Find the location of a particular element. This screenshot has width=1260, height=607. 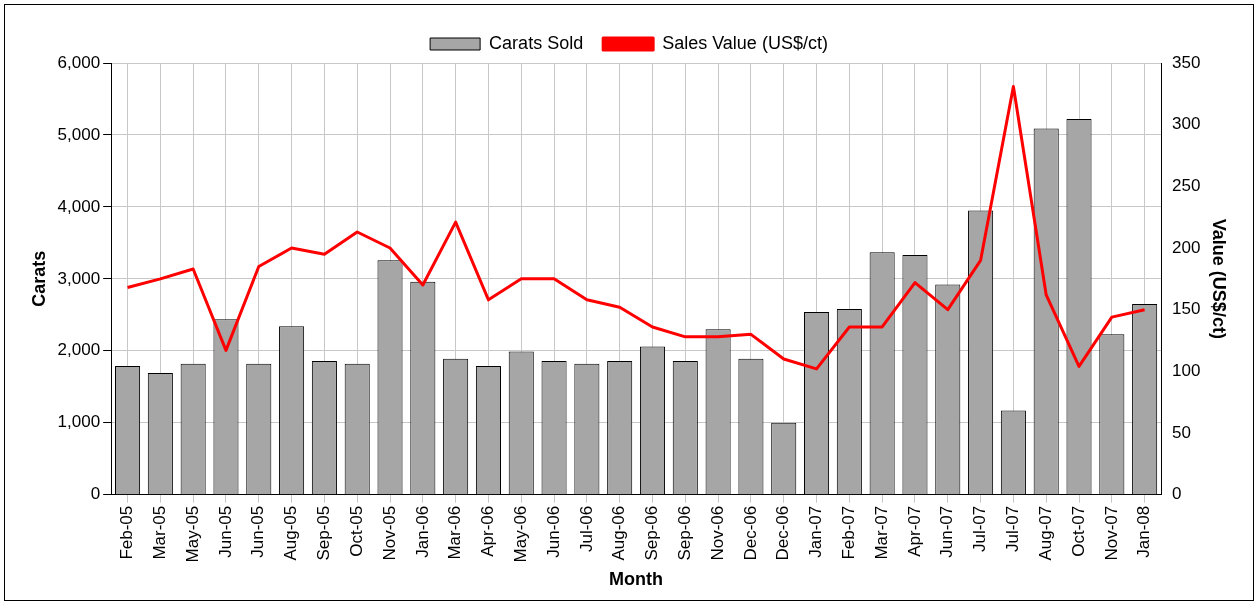

y-tick-label: 2,000 is located at coordinates (79, 350).